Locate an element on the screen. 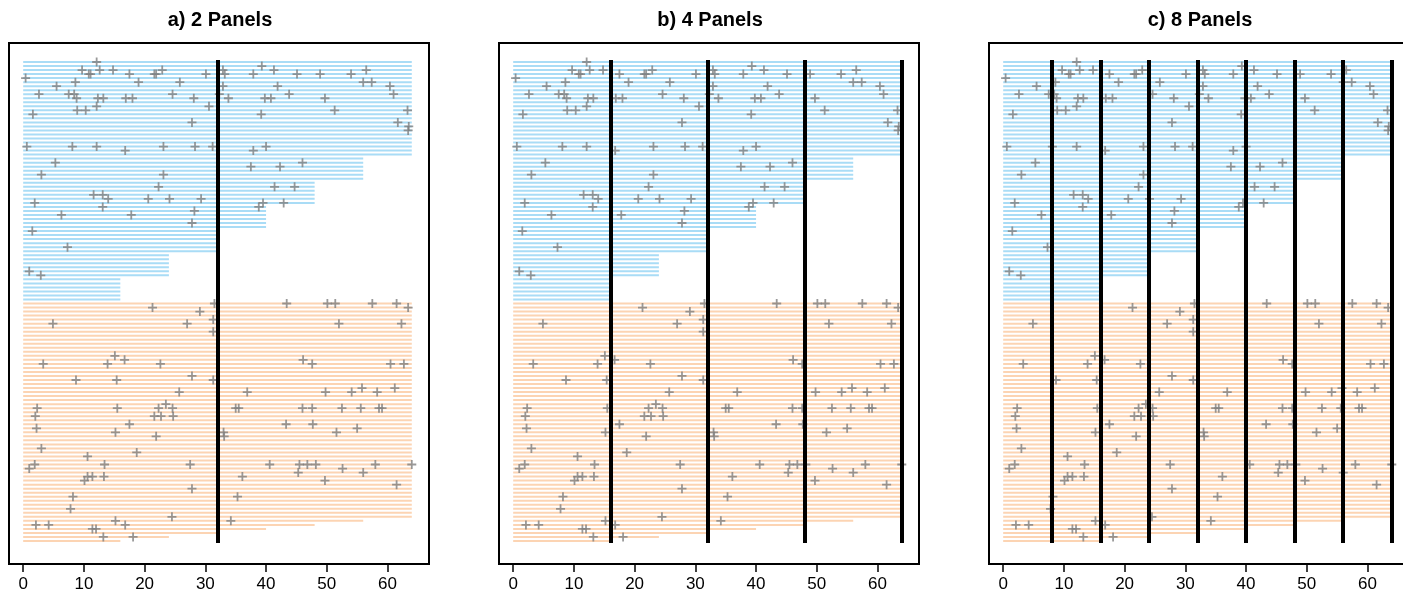 The width and height of the screenshot is (1403, 592). chart-title: c) 8 Panels is located at coordinates (1200, 19).